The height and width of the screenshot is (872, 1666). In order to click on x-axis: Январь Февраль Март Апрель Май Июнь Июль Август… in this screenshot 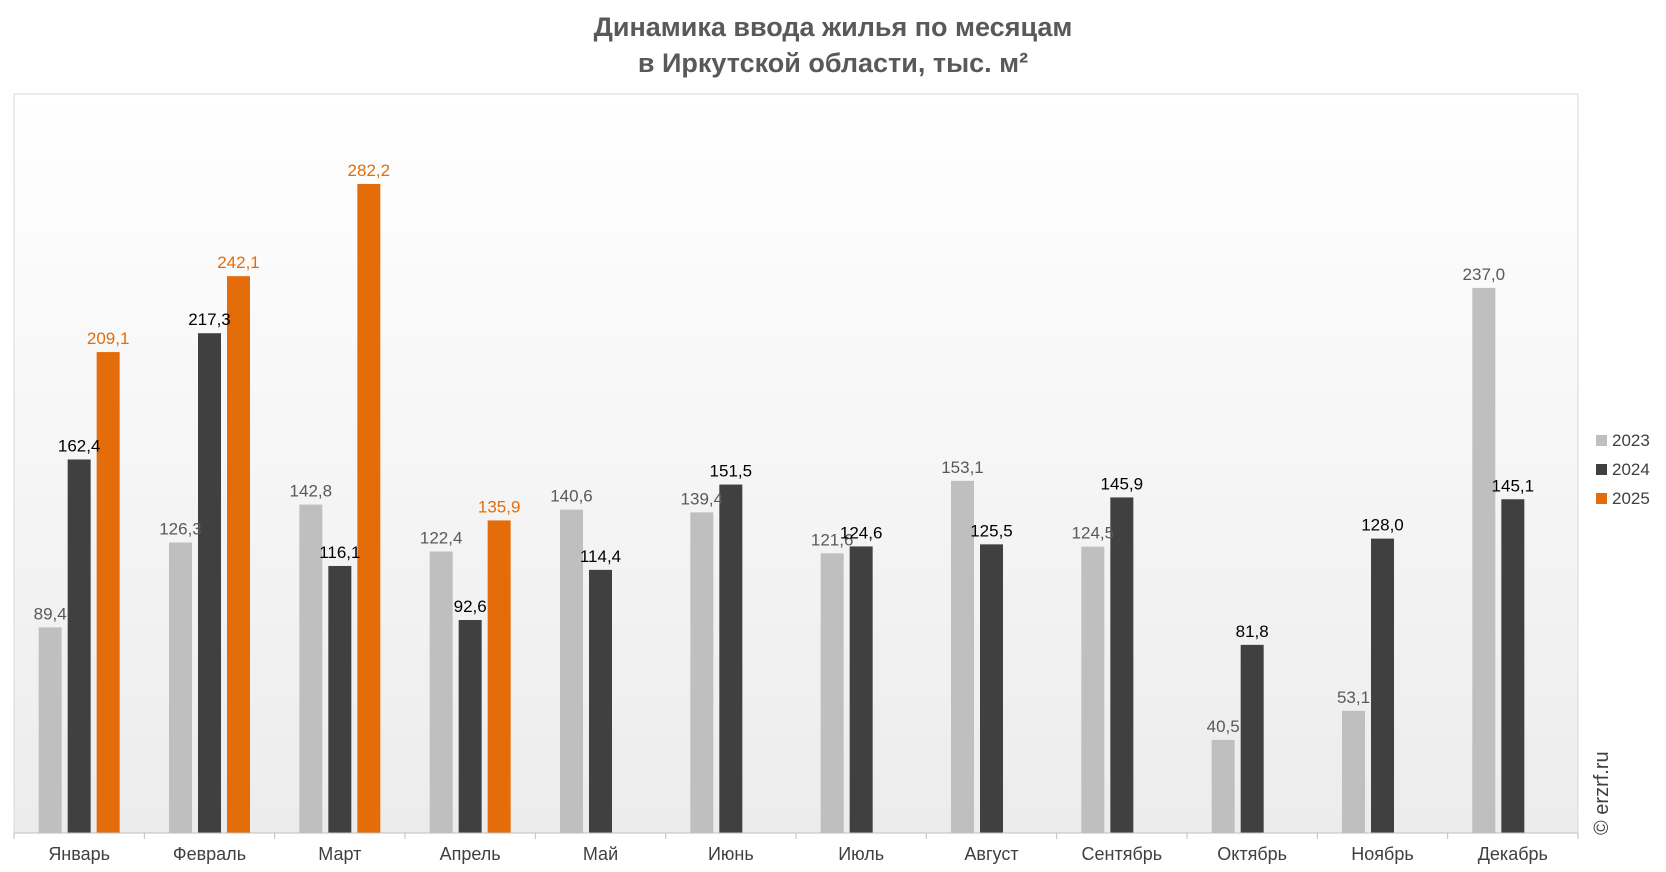, I will do `click(796, 848)`.